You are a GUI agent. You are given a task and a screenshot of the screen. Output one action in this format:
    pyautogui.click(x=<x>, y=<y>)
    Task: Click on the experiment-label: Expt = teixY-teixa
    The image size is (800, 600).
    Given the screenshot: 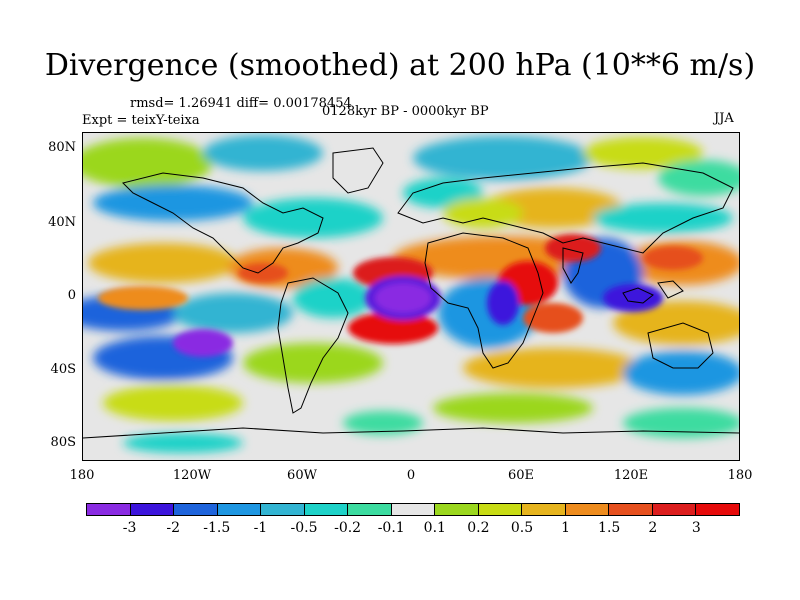 What is the action you would take?
    pyautogui.click(x=141, y=120)
    